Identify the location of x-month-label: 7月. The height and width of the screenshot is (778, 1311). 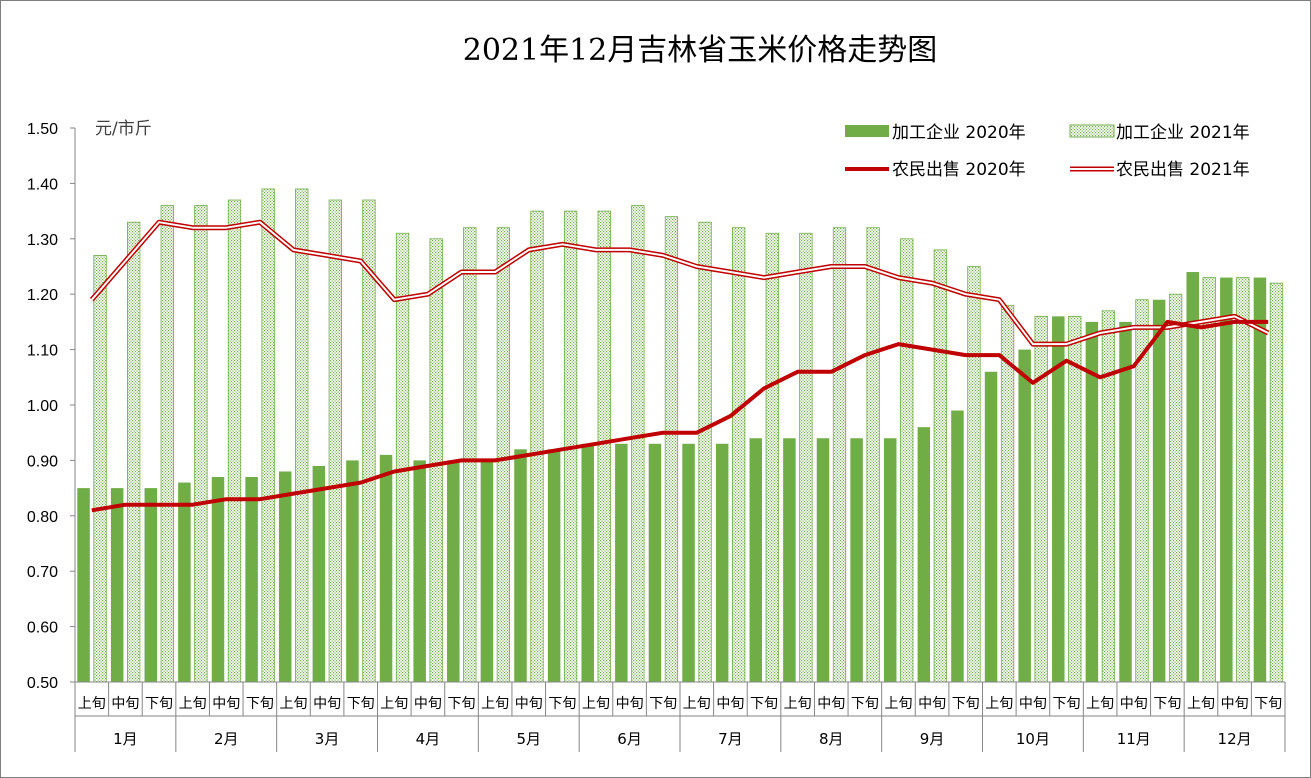
(730, 739).